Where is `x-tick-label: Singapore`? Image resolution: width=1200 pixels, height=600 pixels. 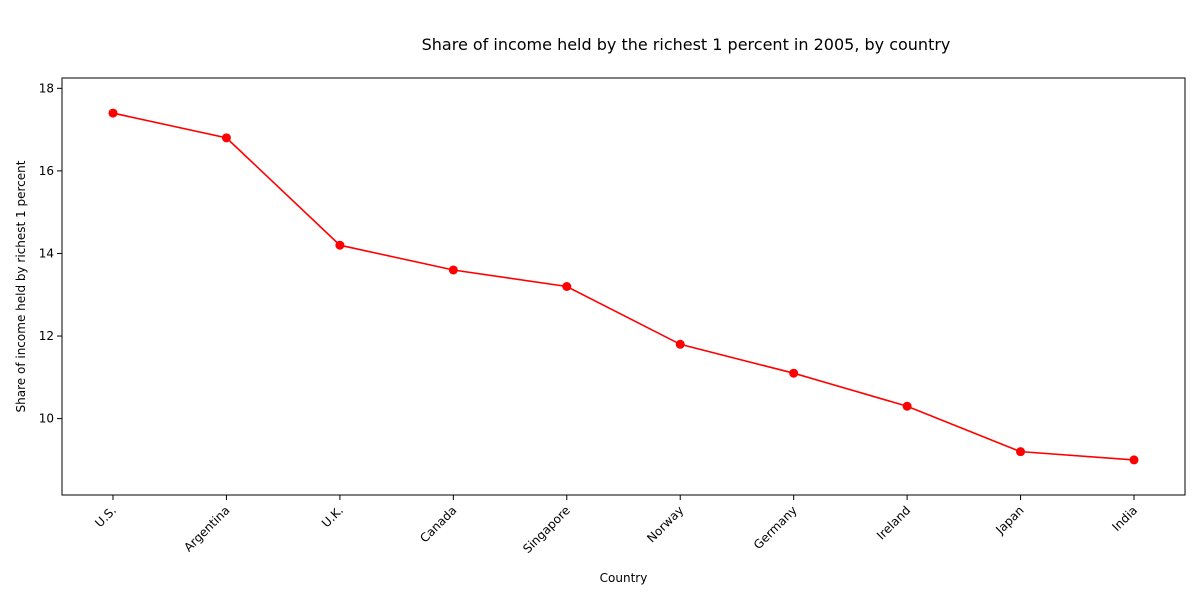 x-tick-label: Singapore is located at coordinates (546, 529).